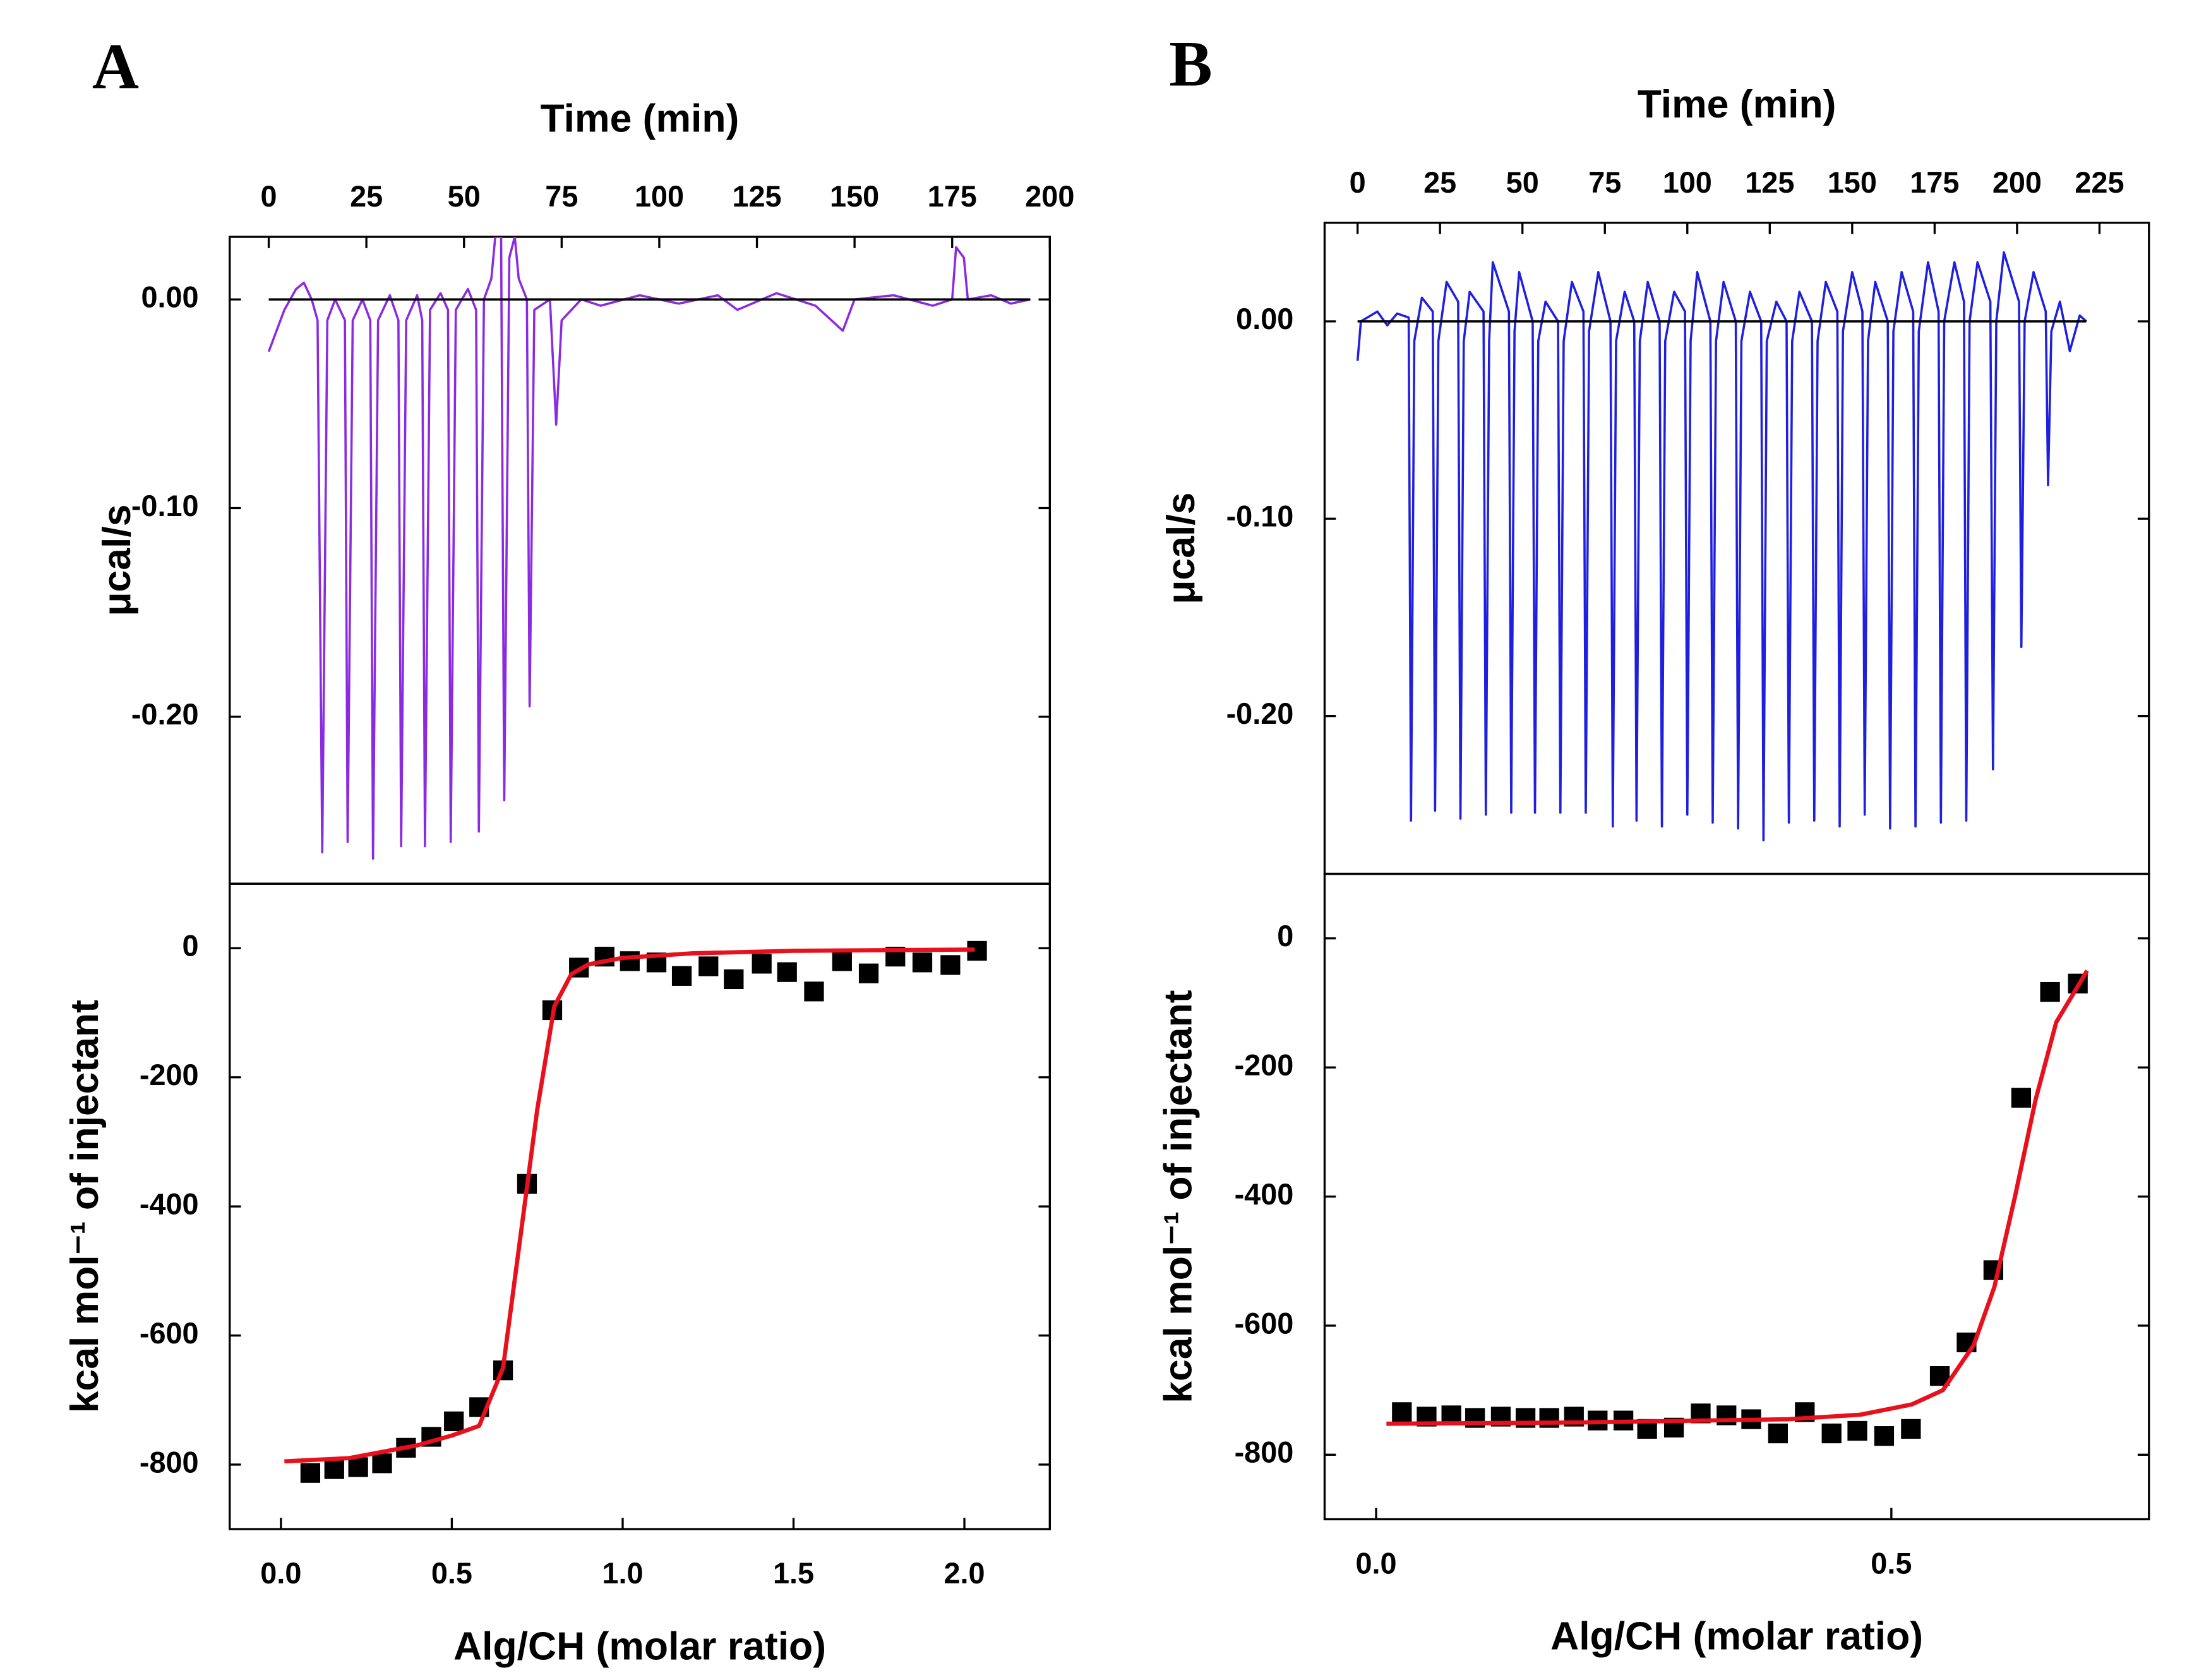 This screenshot has width=2187, height=1680. I want to click on x-tick-label: 1.5, so click(793, 1573).